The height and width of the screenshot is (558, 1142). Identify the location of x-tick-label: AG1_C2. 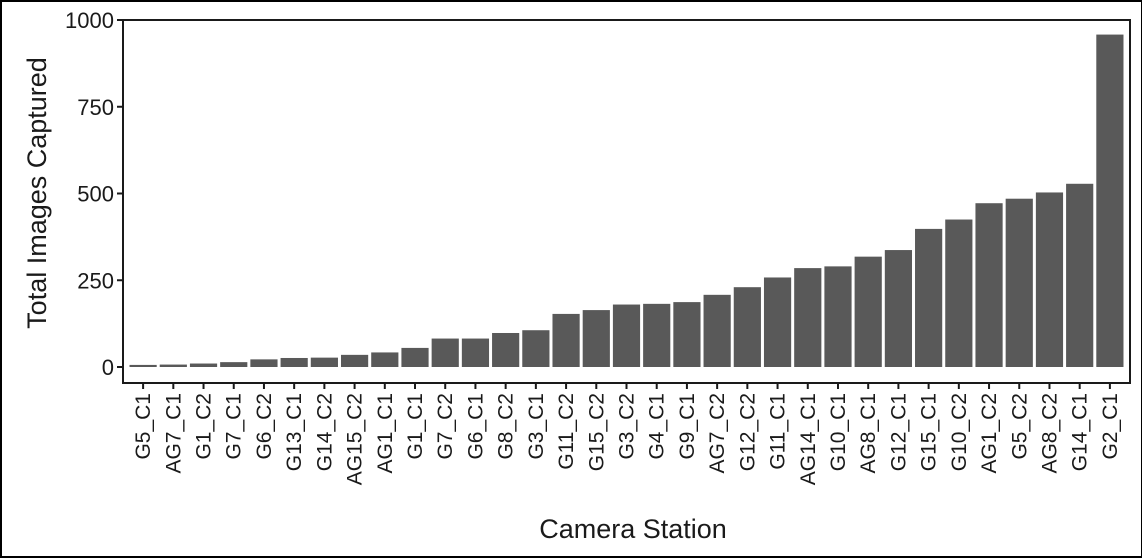
(989, 433).